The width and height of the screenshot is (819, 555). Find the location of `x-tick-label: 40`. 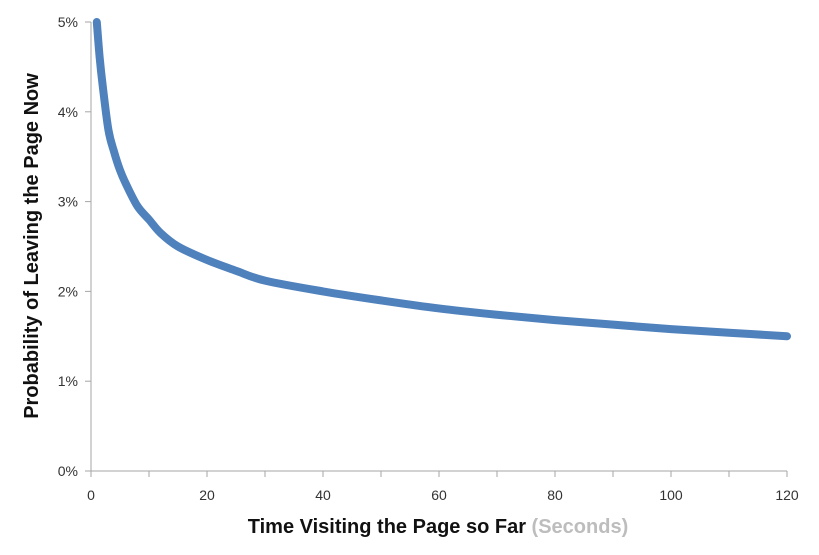

x-tick-label: 40 is located at coordinates (323, 495).